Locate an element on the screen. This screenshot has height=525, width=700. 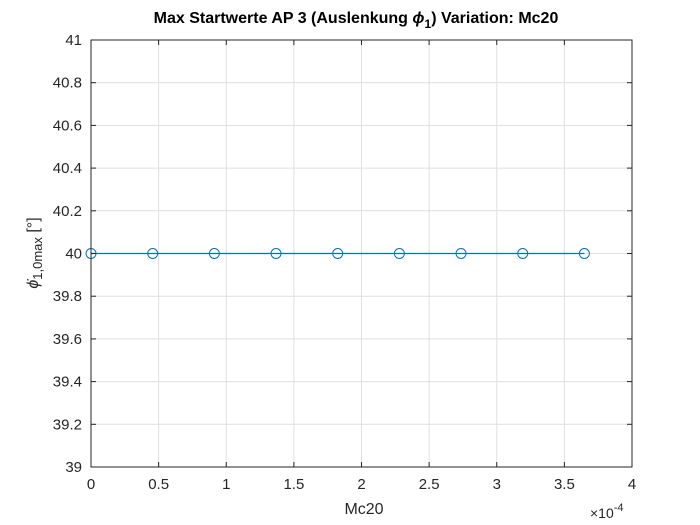
x-tick-label: 0 is located at coordinates (91, 484).